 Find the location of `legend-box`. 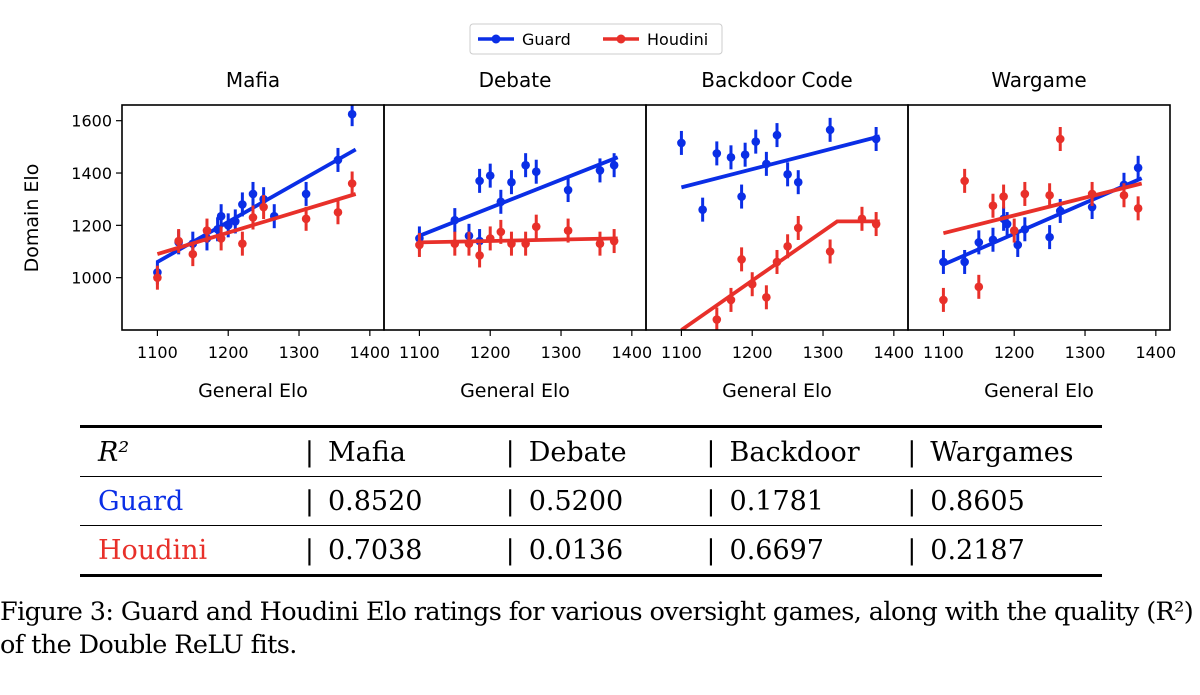

legend-box is located at coordinates (596, 39).